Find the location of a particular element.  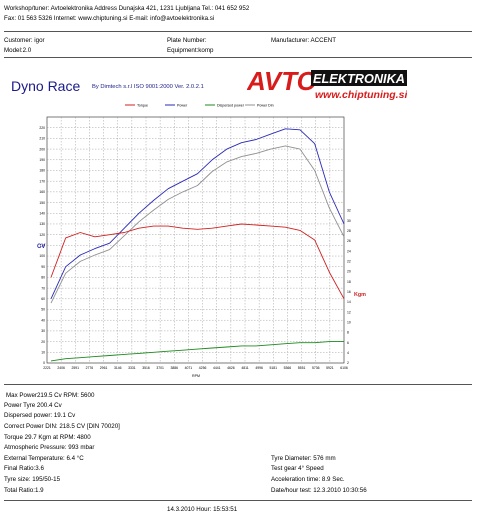

y-left-tick-label: 100 is located at coordinates (42, 256).